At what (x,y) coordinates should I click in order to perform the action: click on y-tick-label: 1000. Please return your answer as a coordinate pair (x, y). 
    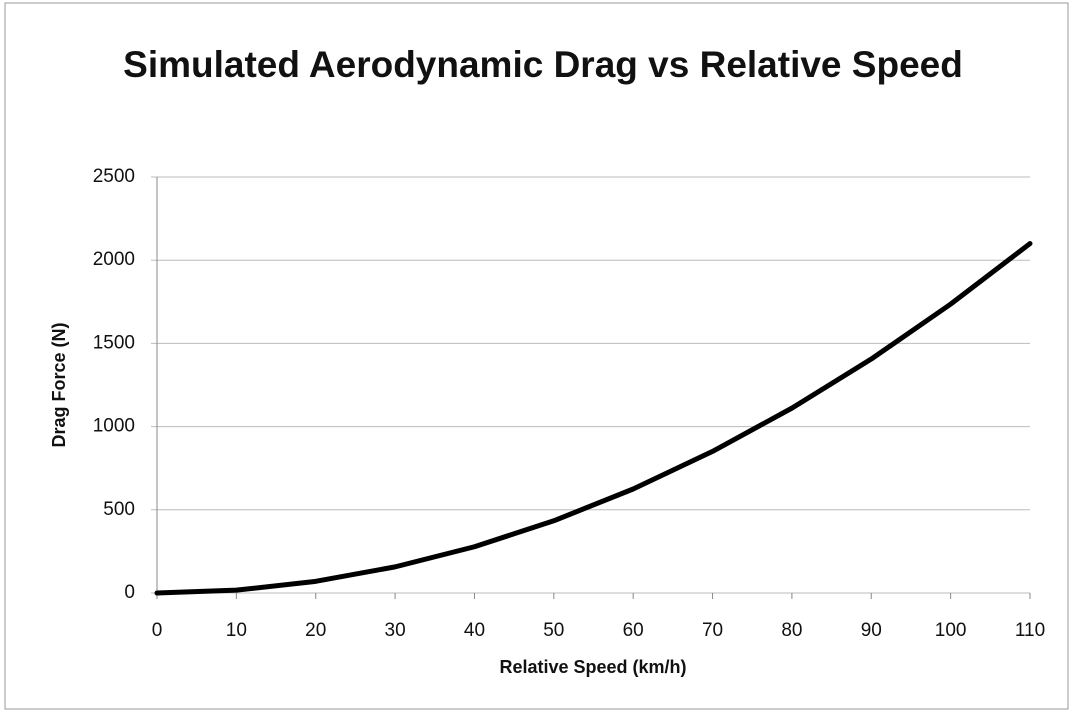
    Looking at the image, I should click on (114, 426).